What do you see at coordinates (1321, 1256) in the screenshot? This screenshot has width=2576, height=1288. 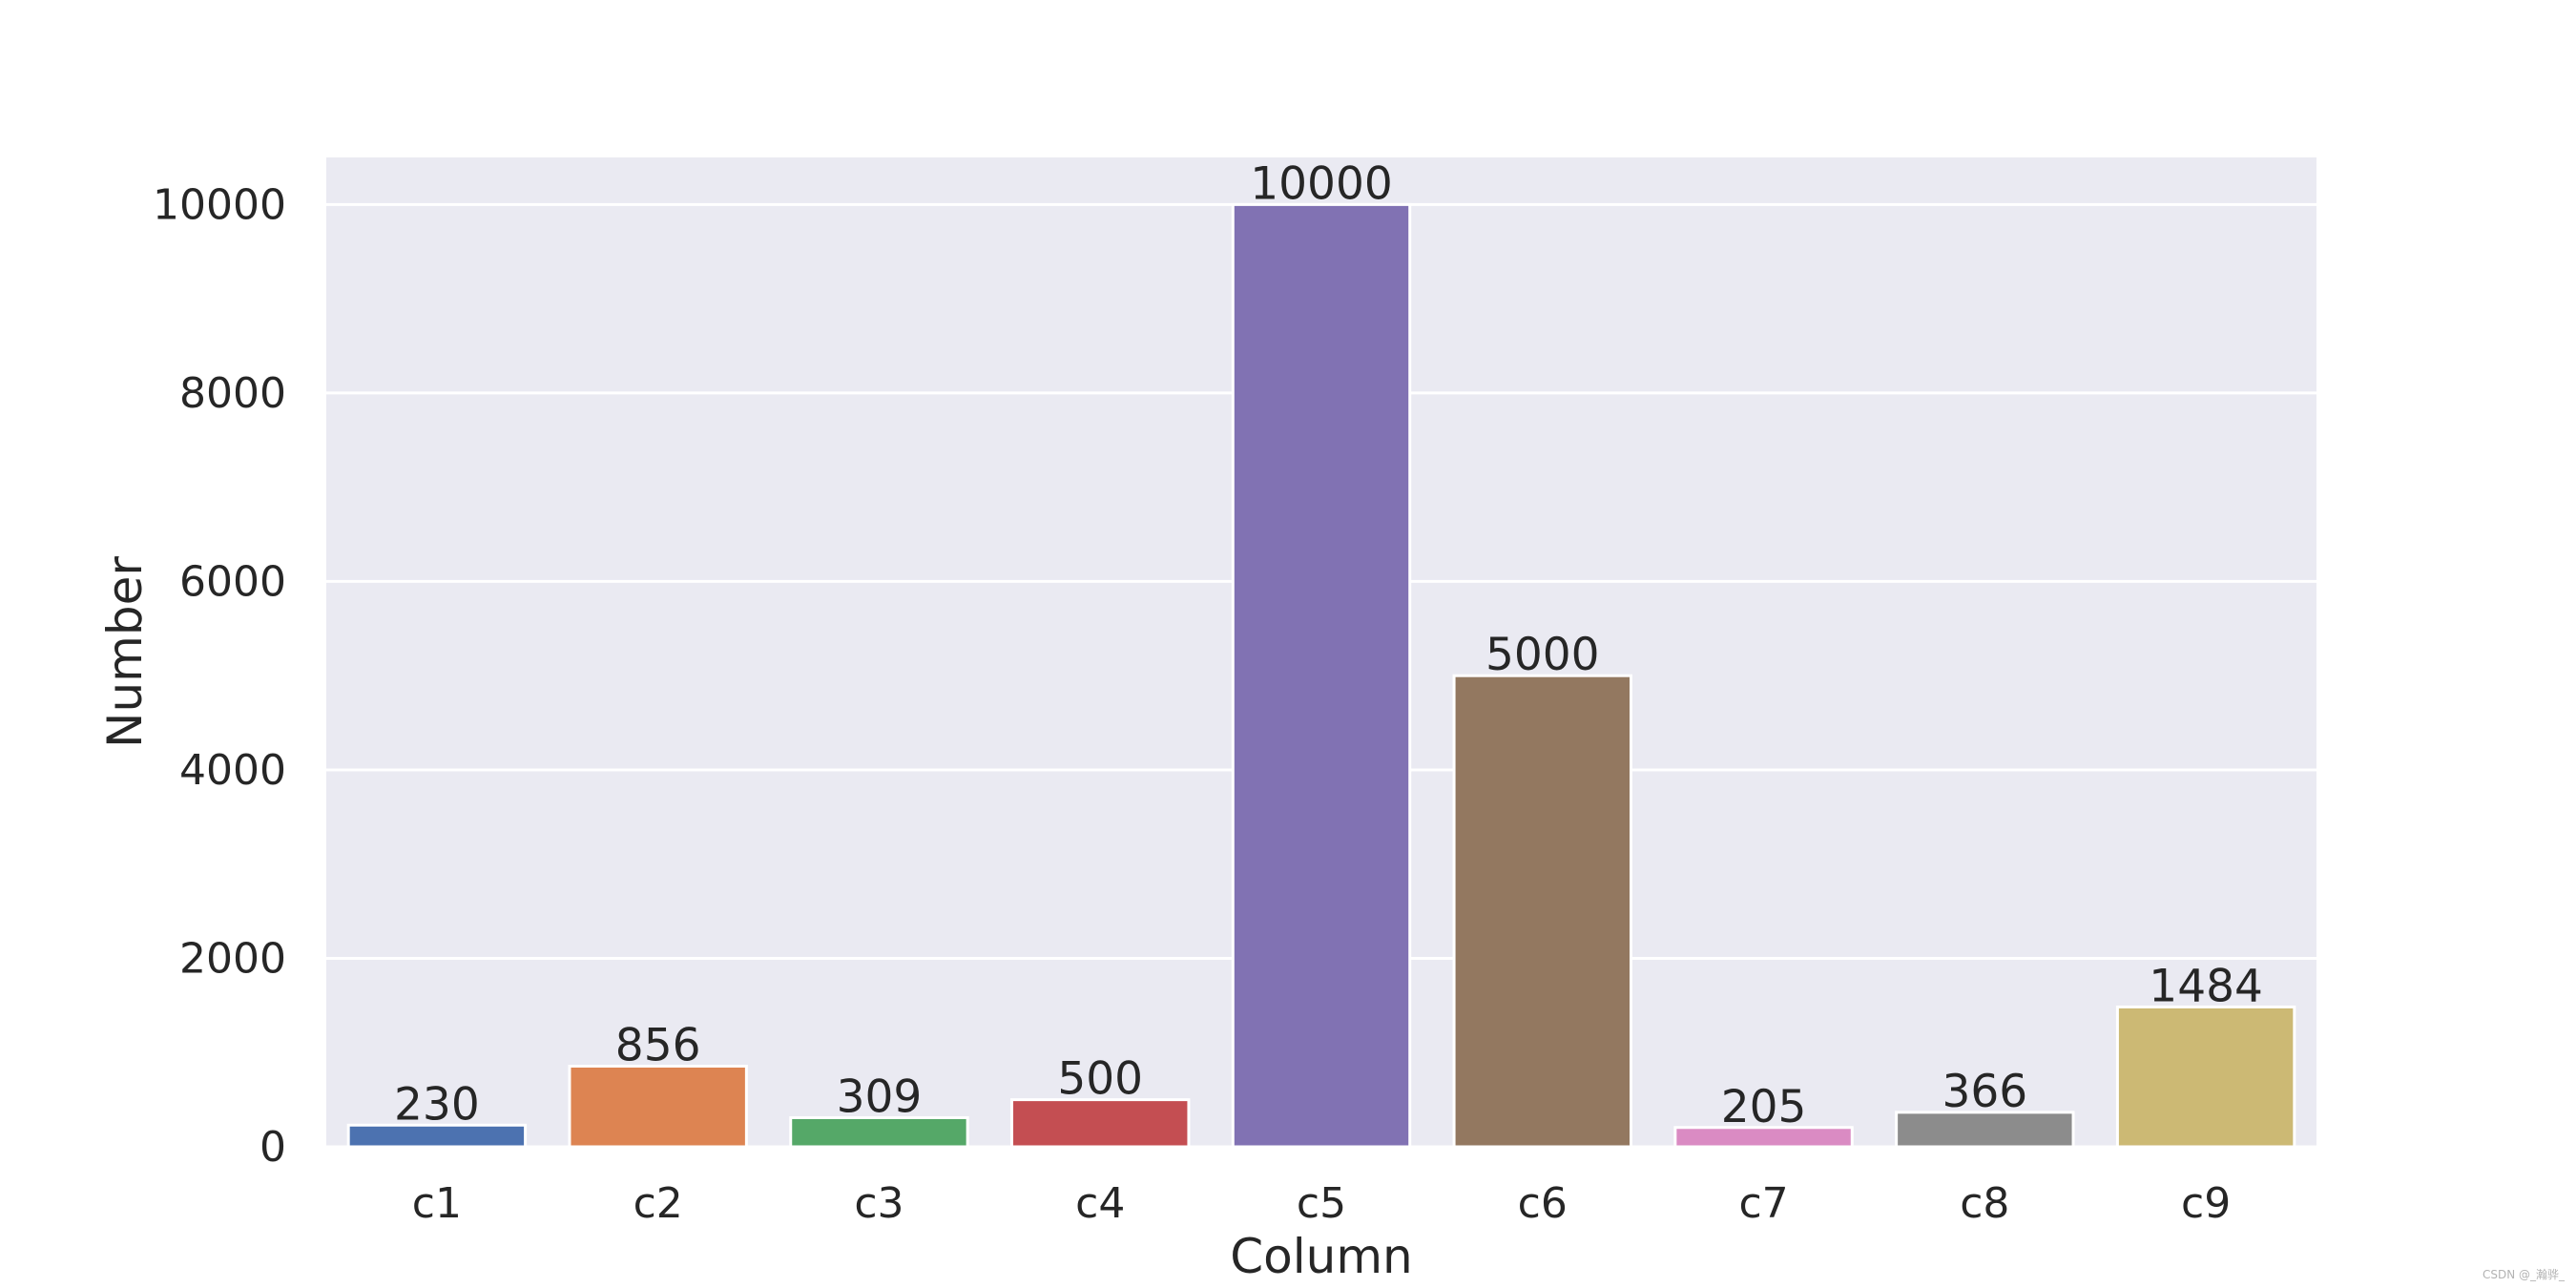 I see `x-axis-label: Column` at bounding box center [1321, 1256].